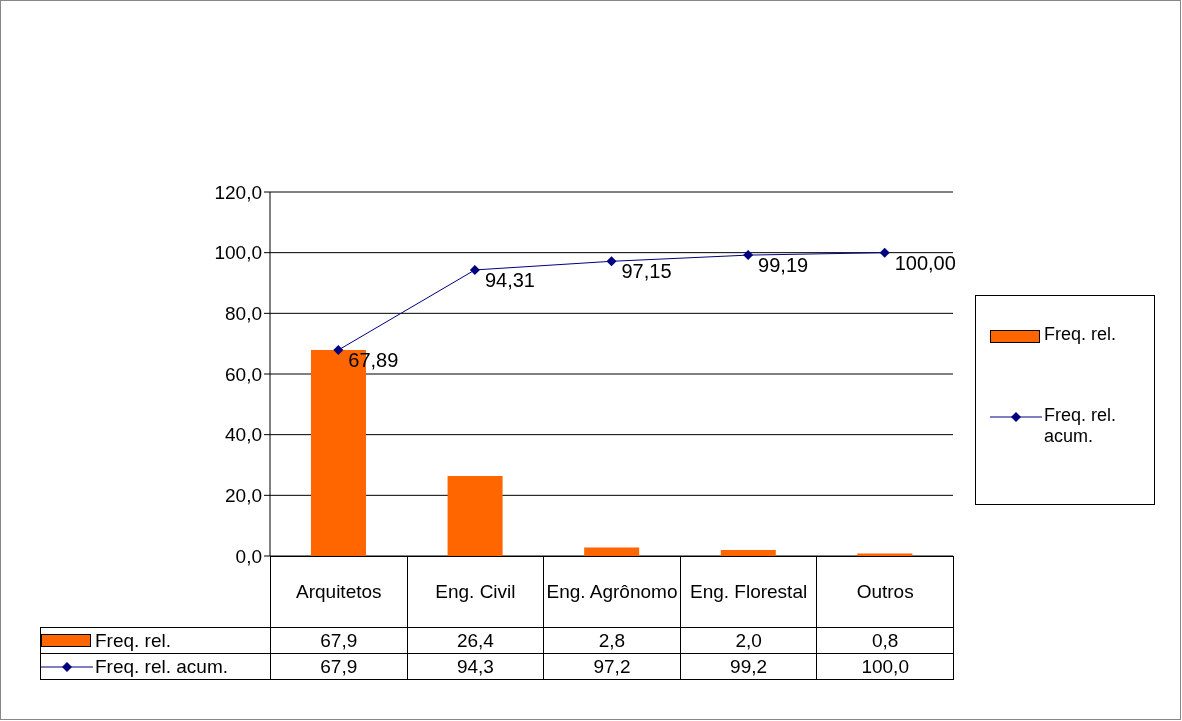 Image resolution: width=1182 pixels, height=721 pixels. I want to click on y-tick-label: 100,0, so click(238, 253).